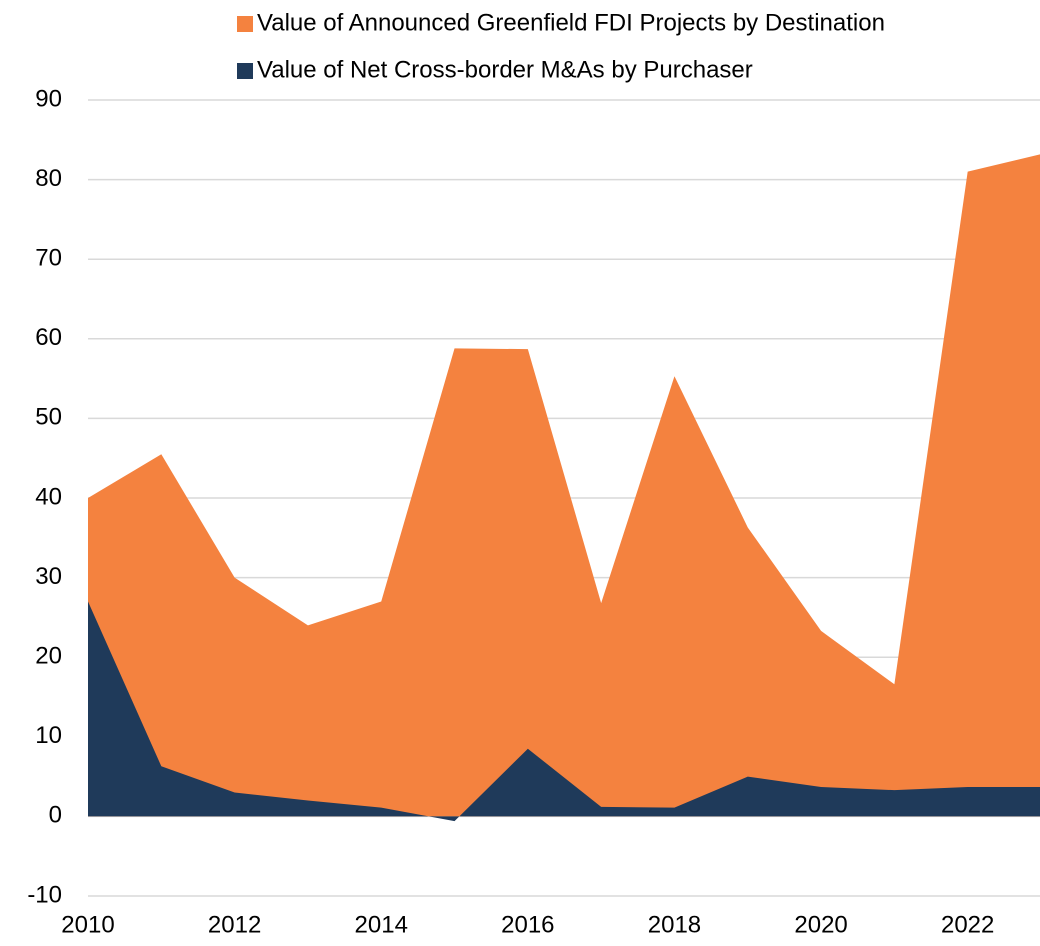  What do you see at coordinates (48, 576) in the screenshot?
I see `y-tick-label: 30` at bounding box center [48, 576].